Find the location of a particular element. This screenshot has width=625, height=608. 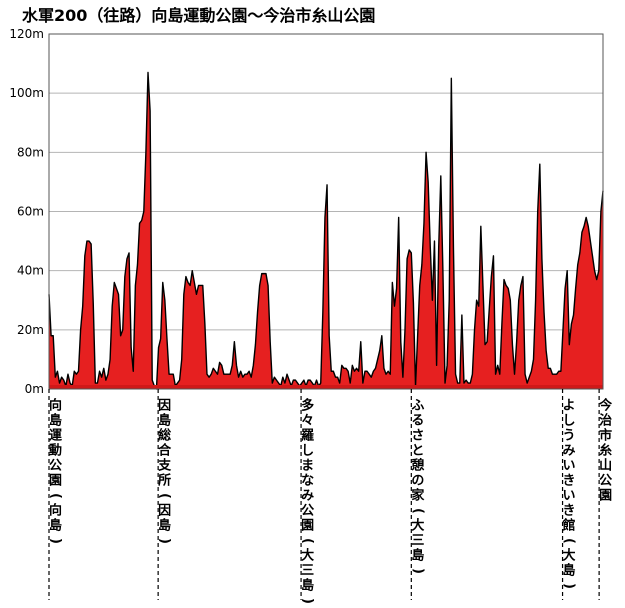

svg-text: と is located at coordinates (417, 451).